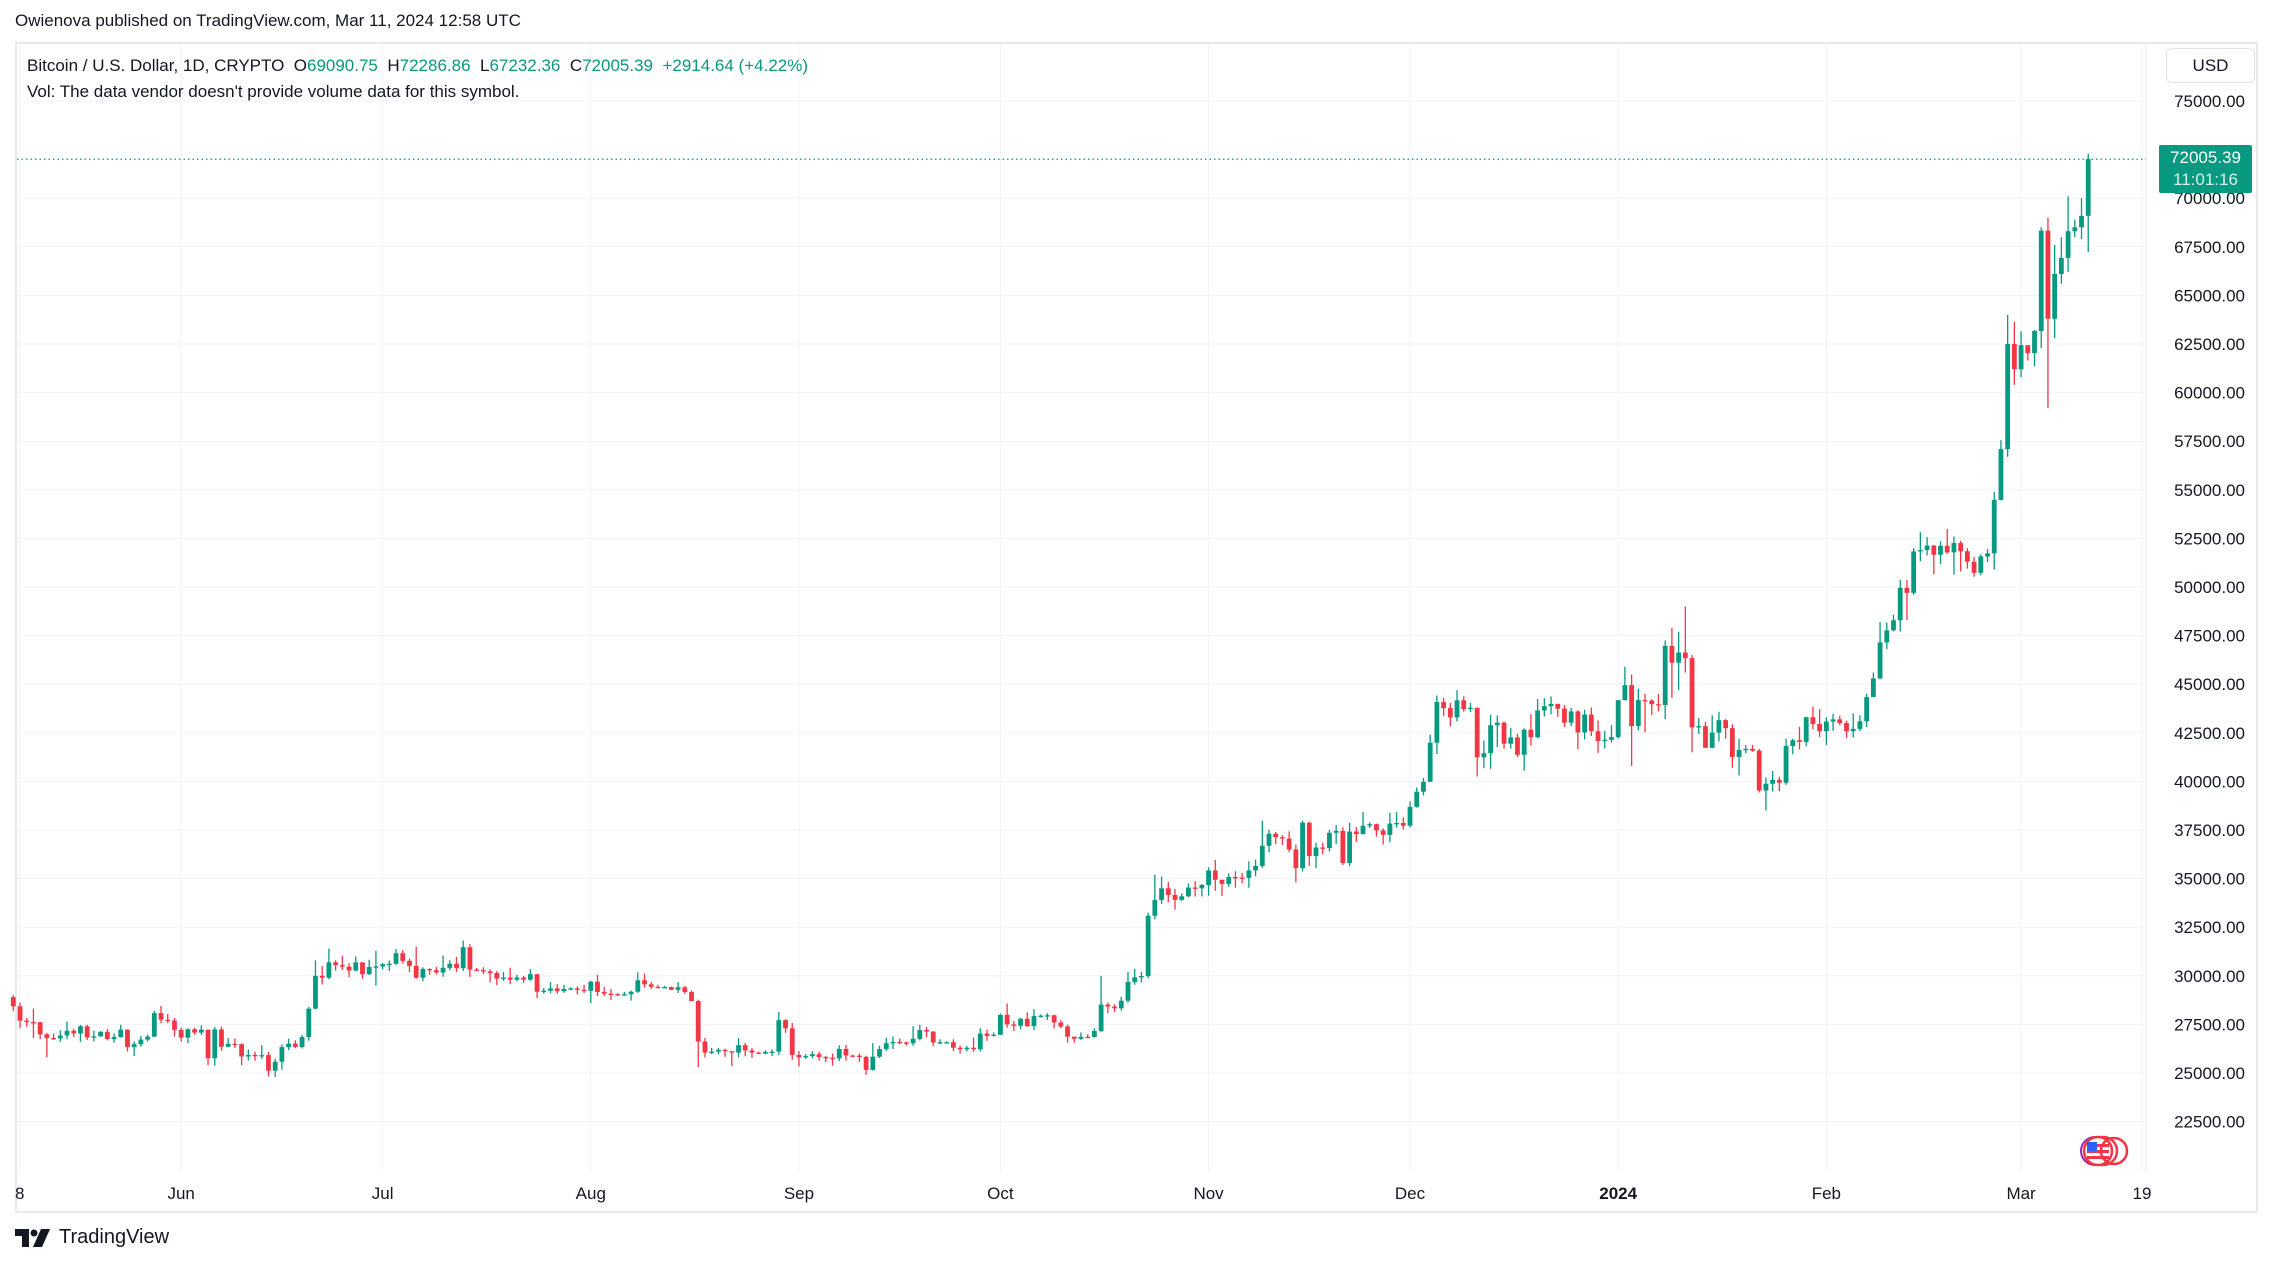 This screenshot has height=1266, width=2273. What do you see at coordinates (2209, 830) in the screenshot?
I see `price-tick-label: 37500.00` at bounding box center [2209, 830].